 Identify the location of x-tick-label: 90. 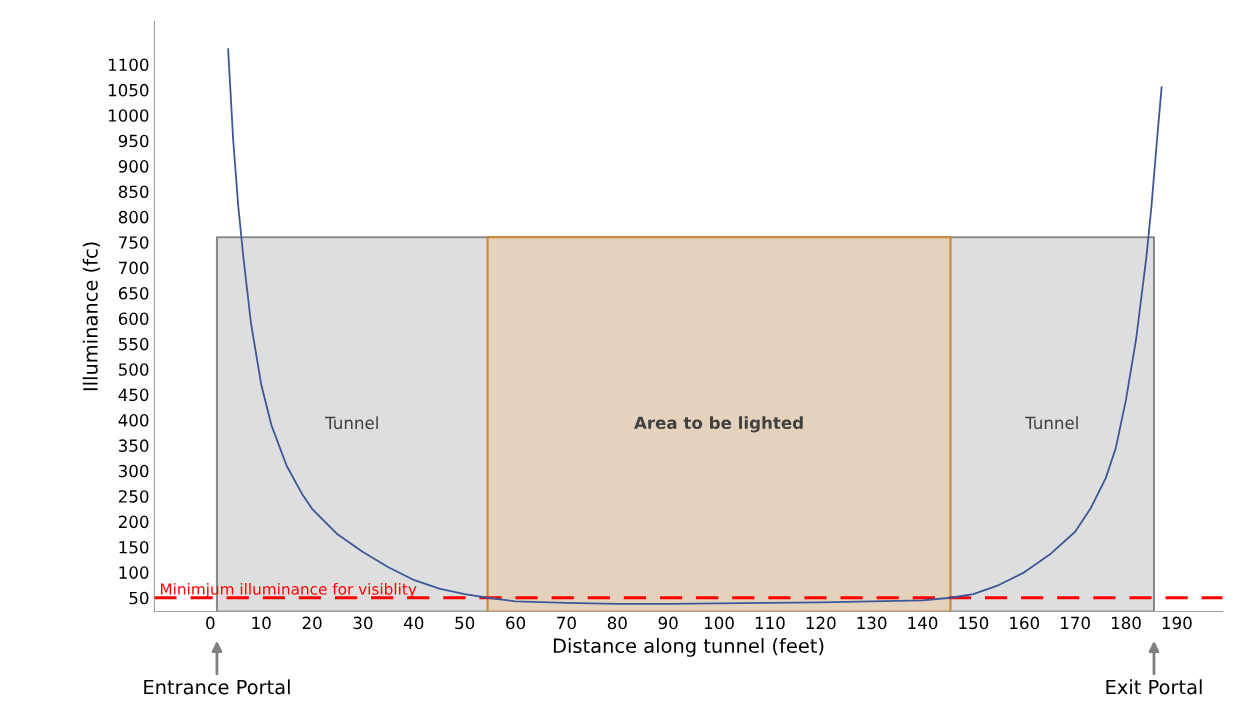
(668, 623).